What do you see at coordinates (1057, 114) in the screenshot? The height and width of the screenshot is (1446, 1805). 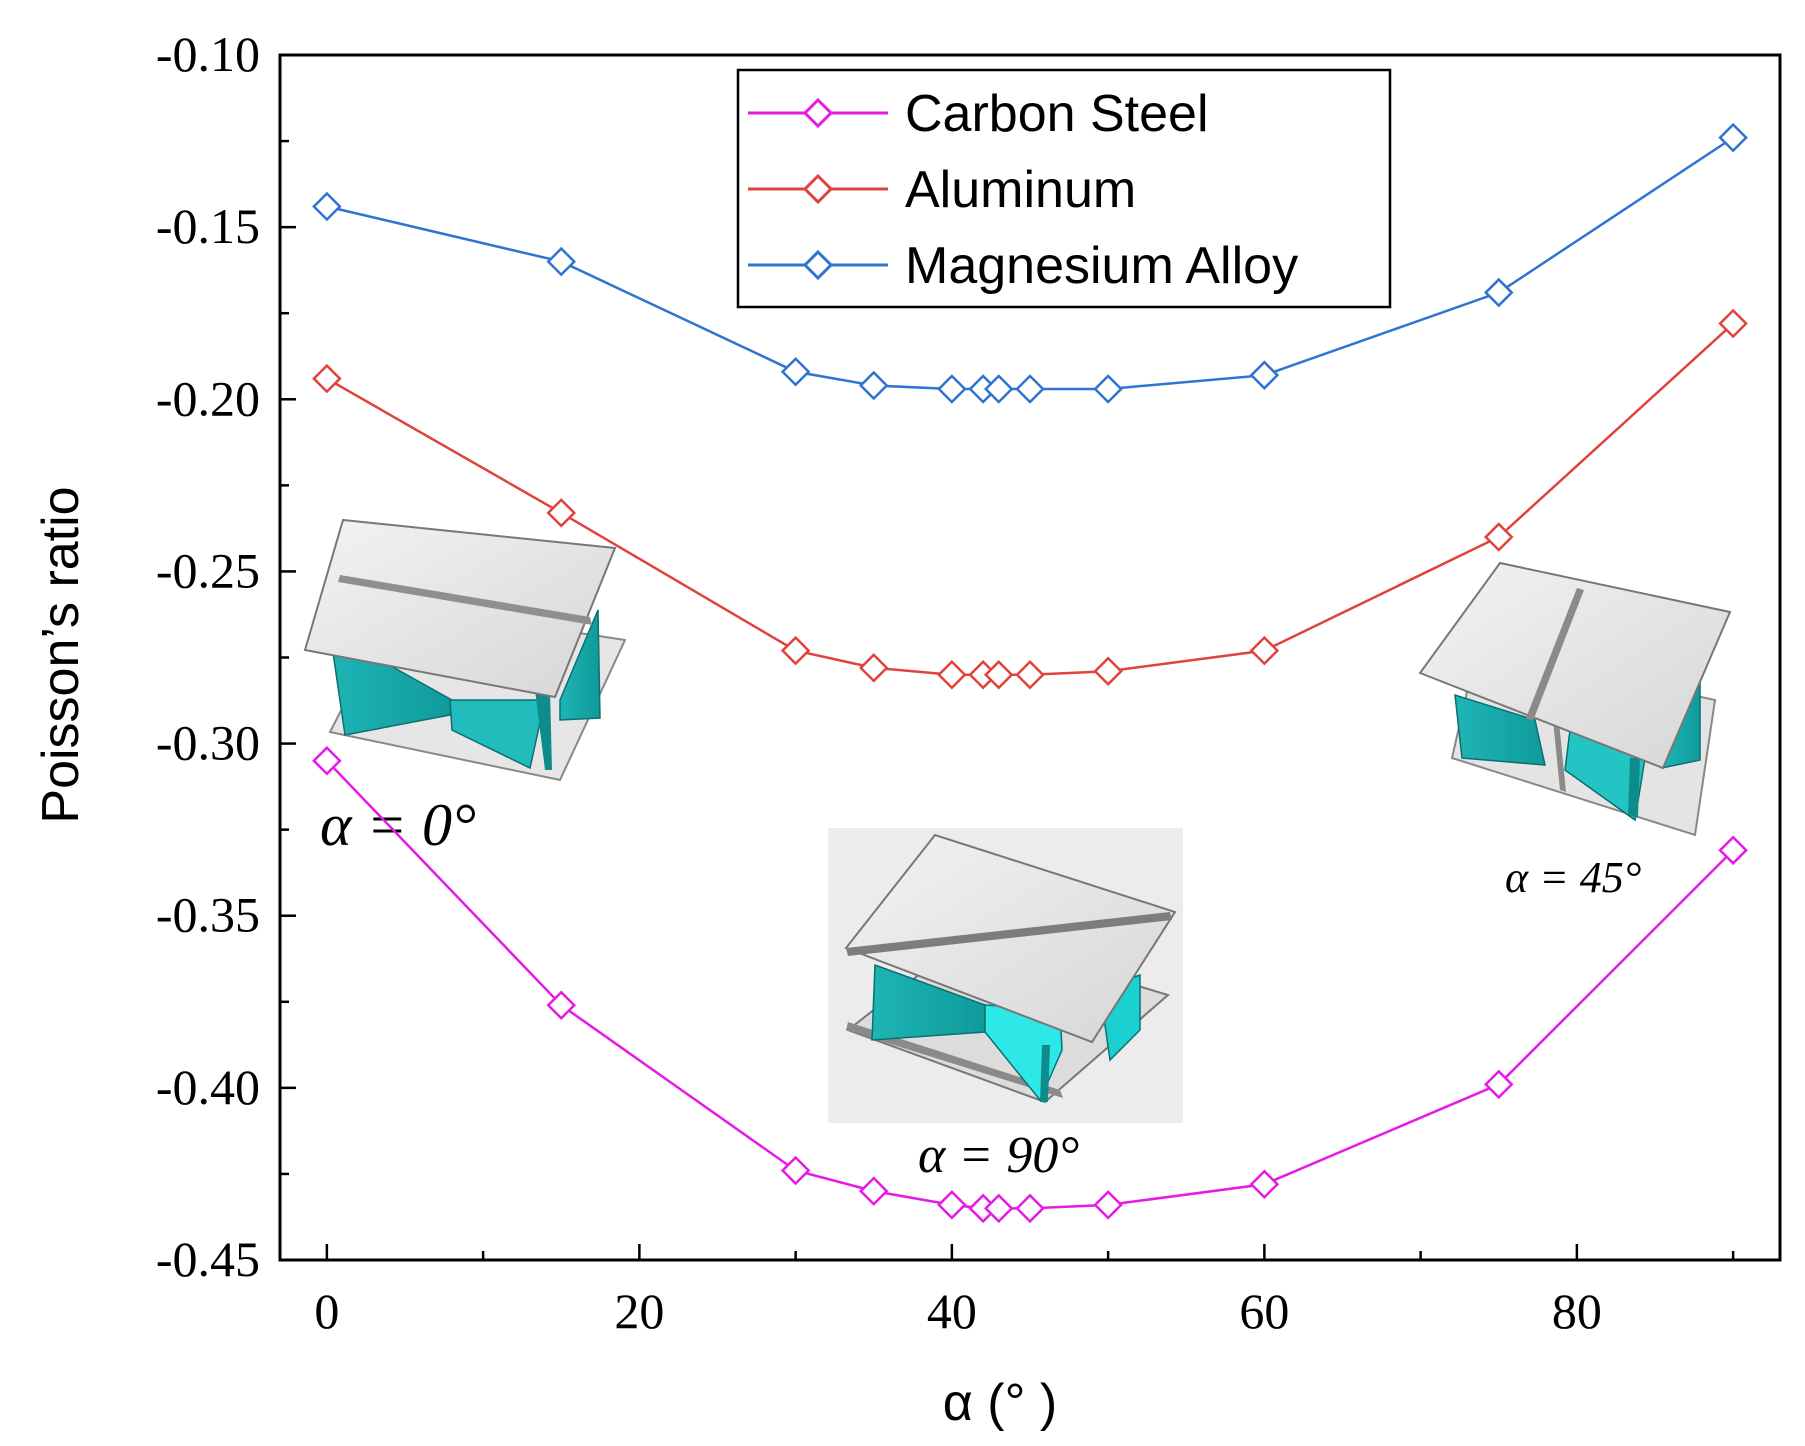 I see `legend-label-carbon-steel: Carbon Steel` at bounding box center [1057, 114].